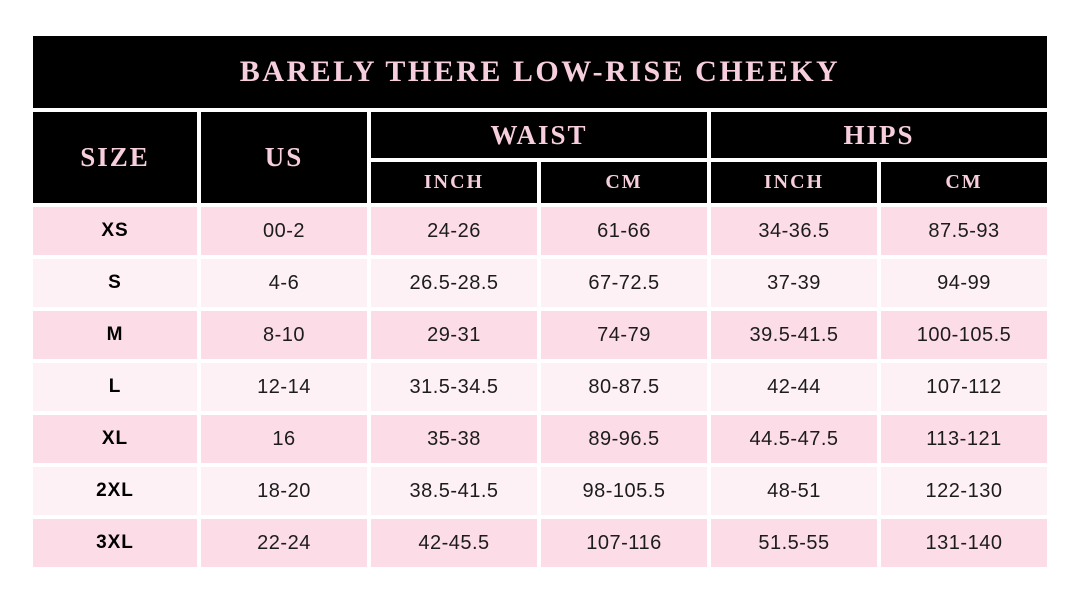 This screenshot has width=1080, height=600. What do you see at coordinates (794, 439) in the screenshot?
I see `cell-hips-inch: 44.5-47.5` at bounding box center [794, 439].